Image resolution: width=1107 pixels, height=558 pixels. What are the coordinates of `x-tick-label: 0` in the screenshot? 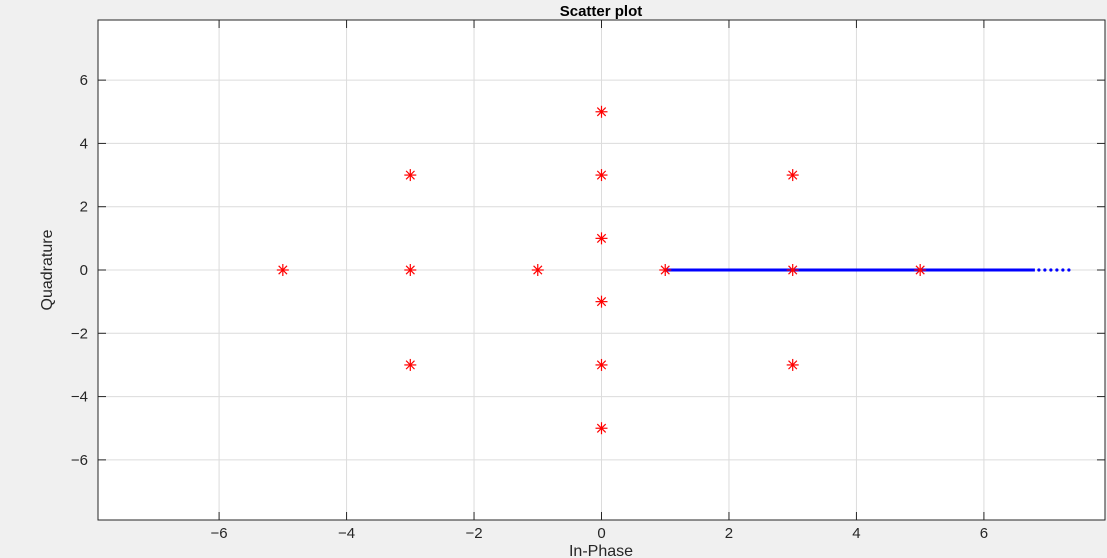 It's located at (601, 533).